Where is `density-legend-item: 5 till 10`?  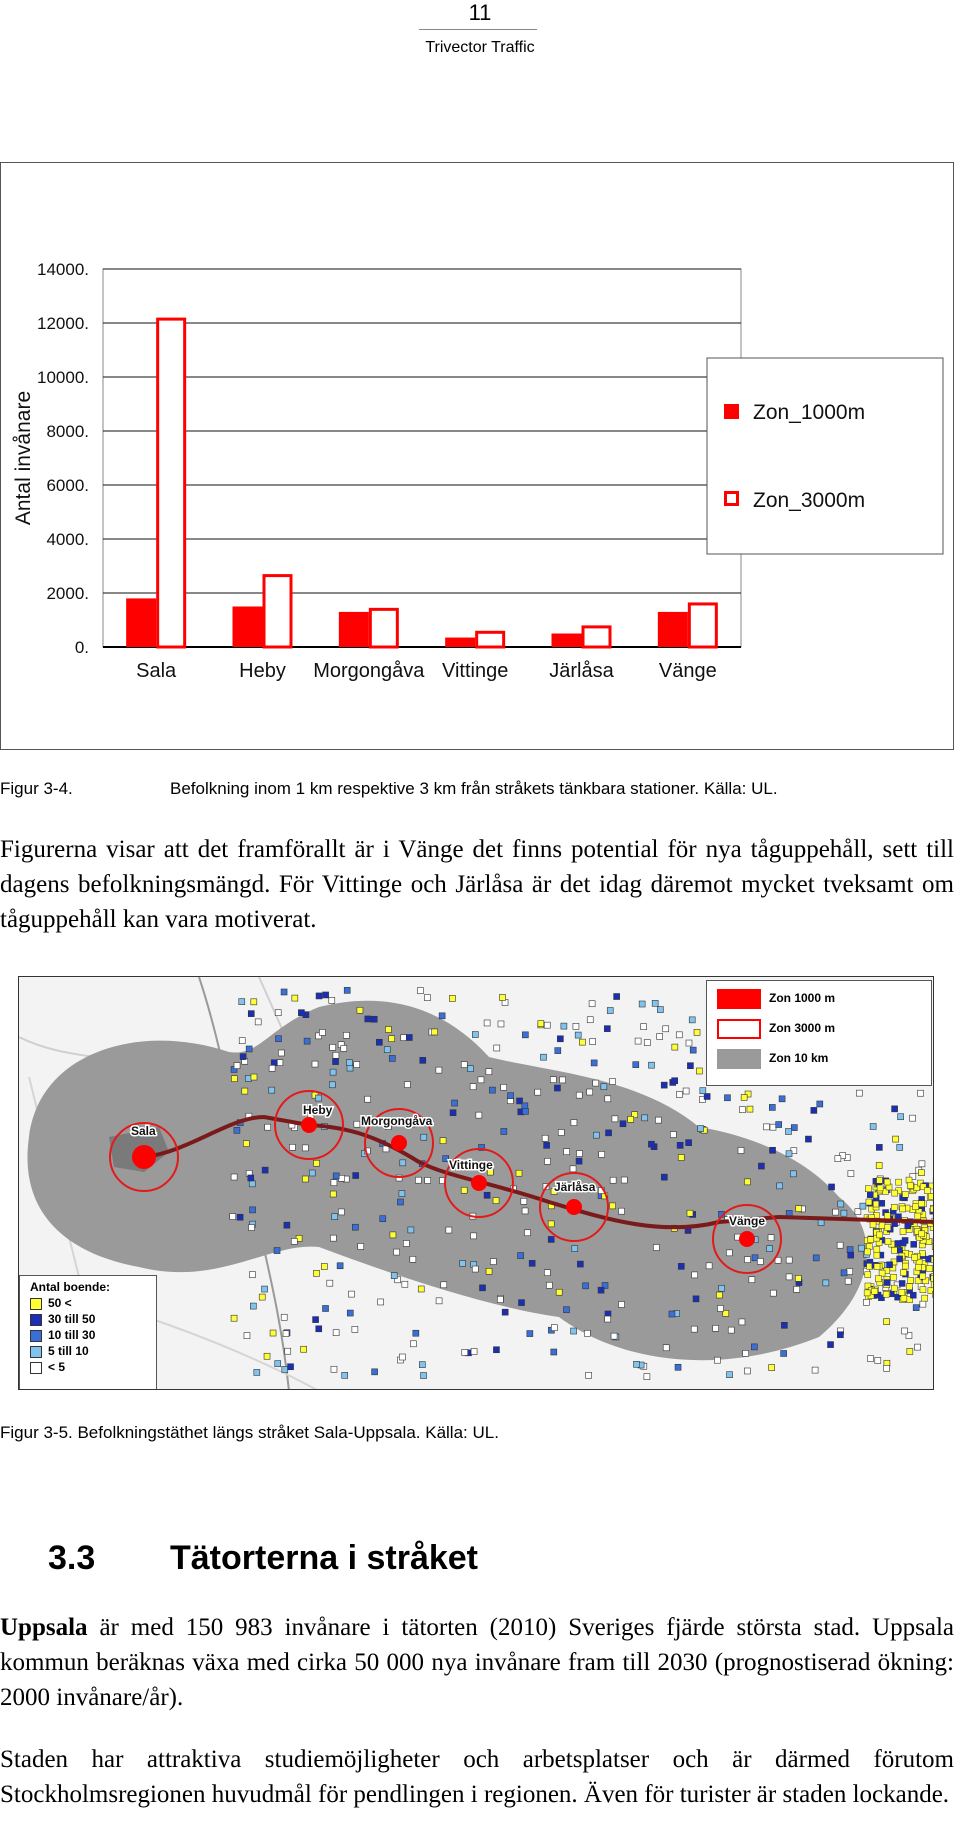
density-legend-item: 5 till 10 is located at coordinates (88, 1352).